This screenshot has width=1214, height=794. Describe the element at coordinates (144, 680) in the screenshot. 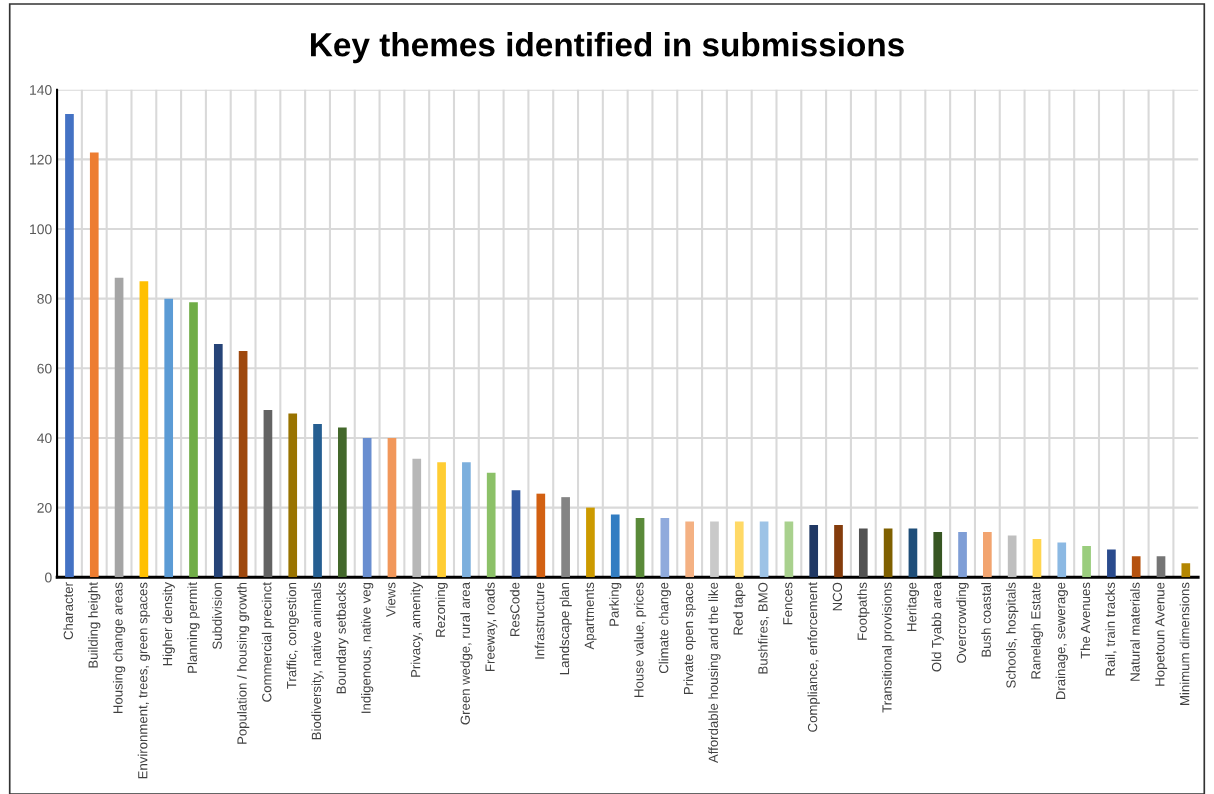

I see `x-tick-label: Environment, trees, green spaces` at that location.